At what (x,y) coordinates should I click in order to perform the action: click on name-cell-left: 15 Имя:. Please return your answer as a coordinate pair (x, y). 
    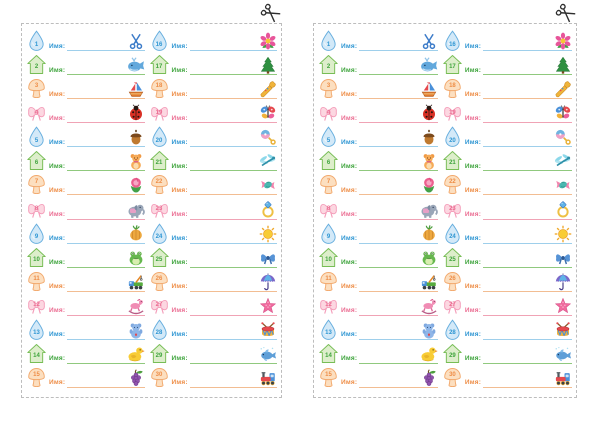
    Looking at the image, I should click on (86, 378).